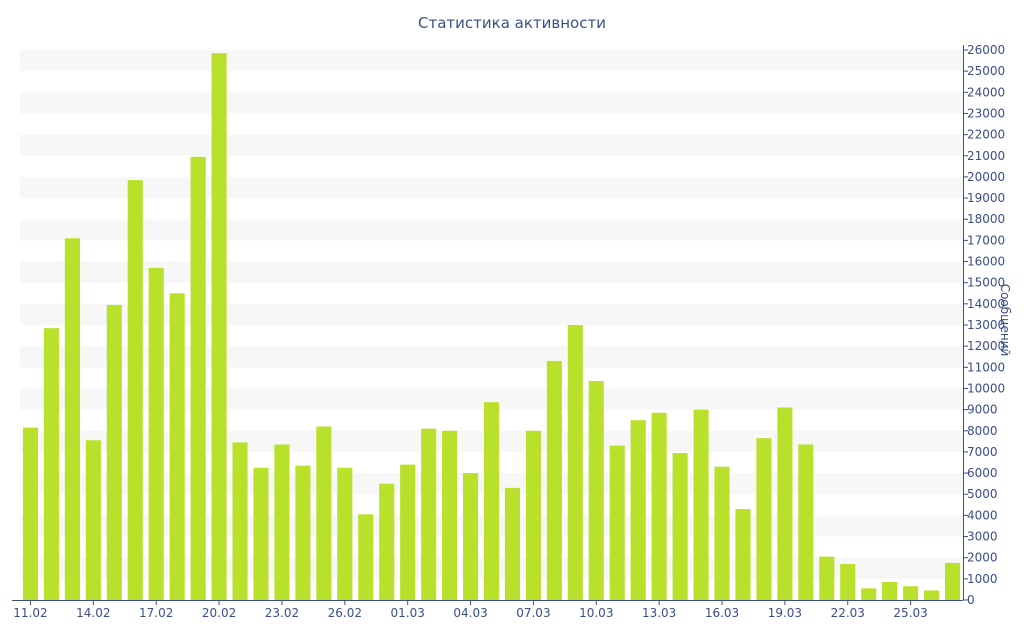 The height and width of the screenshot is (644, 1024). I want to click on x-tick-label: 14.02, so click(93, 613).